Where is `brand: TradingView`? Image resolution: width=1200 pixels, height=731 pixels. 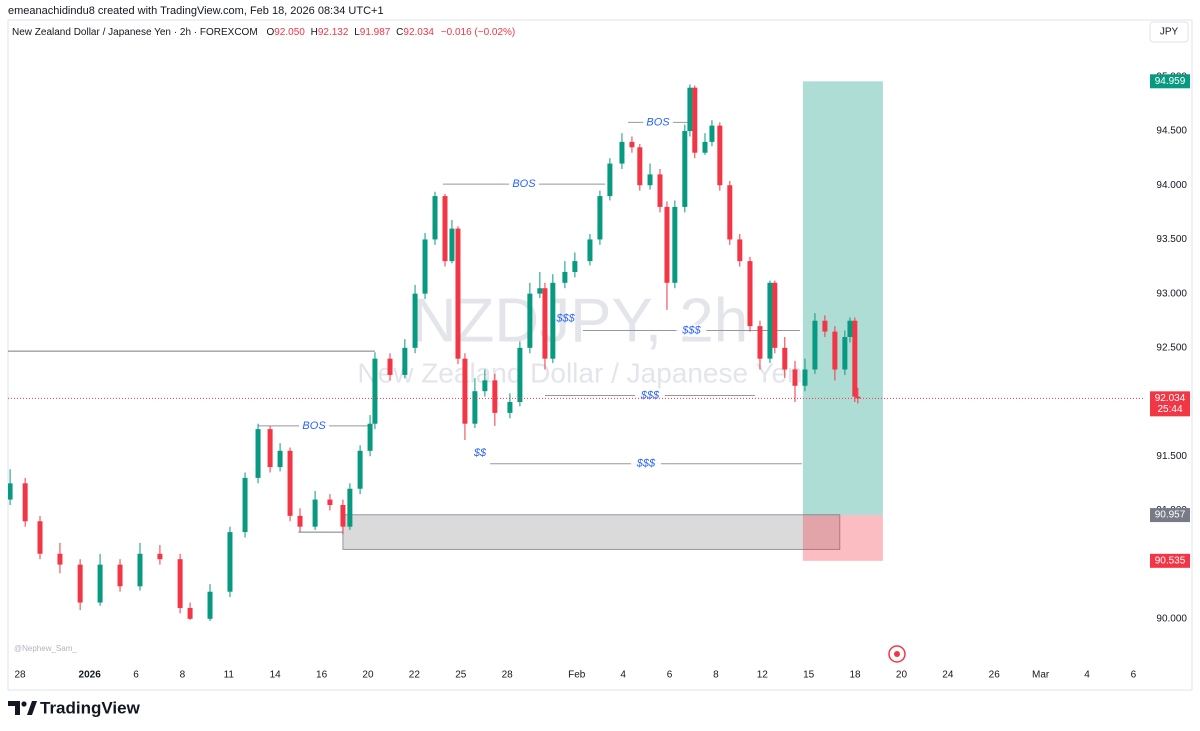
brand: TradingView is located at coordinates (90, 707).